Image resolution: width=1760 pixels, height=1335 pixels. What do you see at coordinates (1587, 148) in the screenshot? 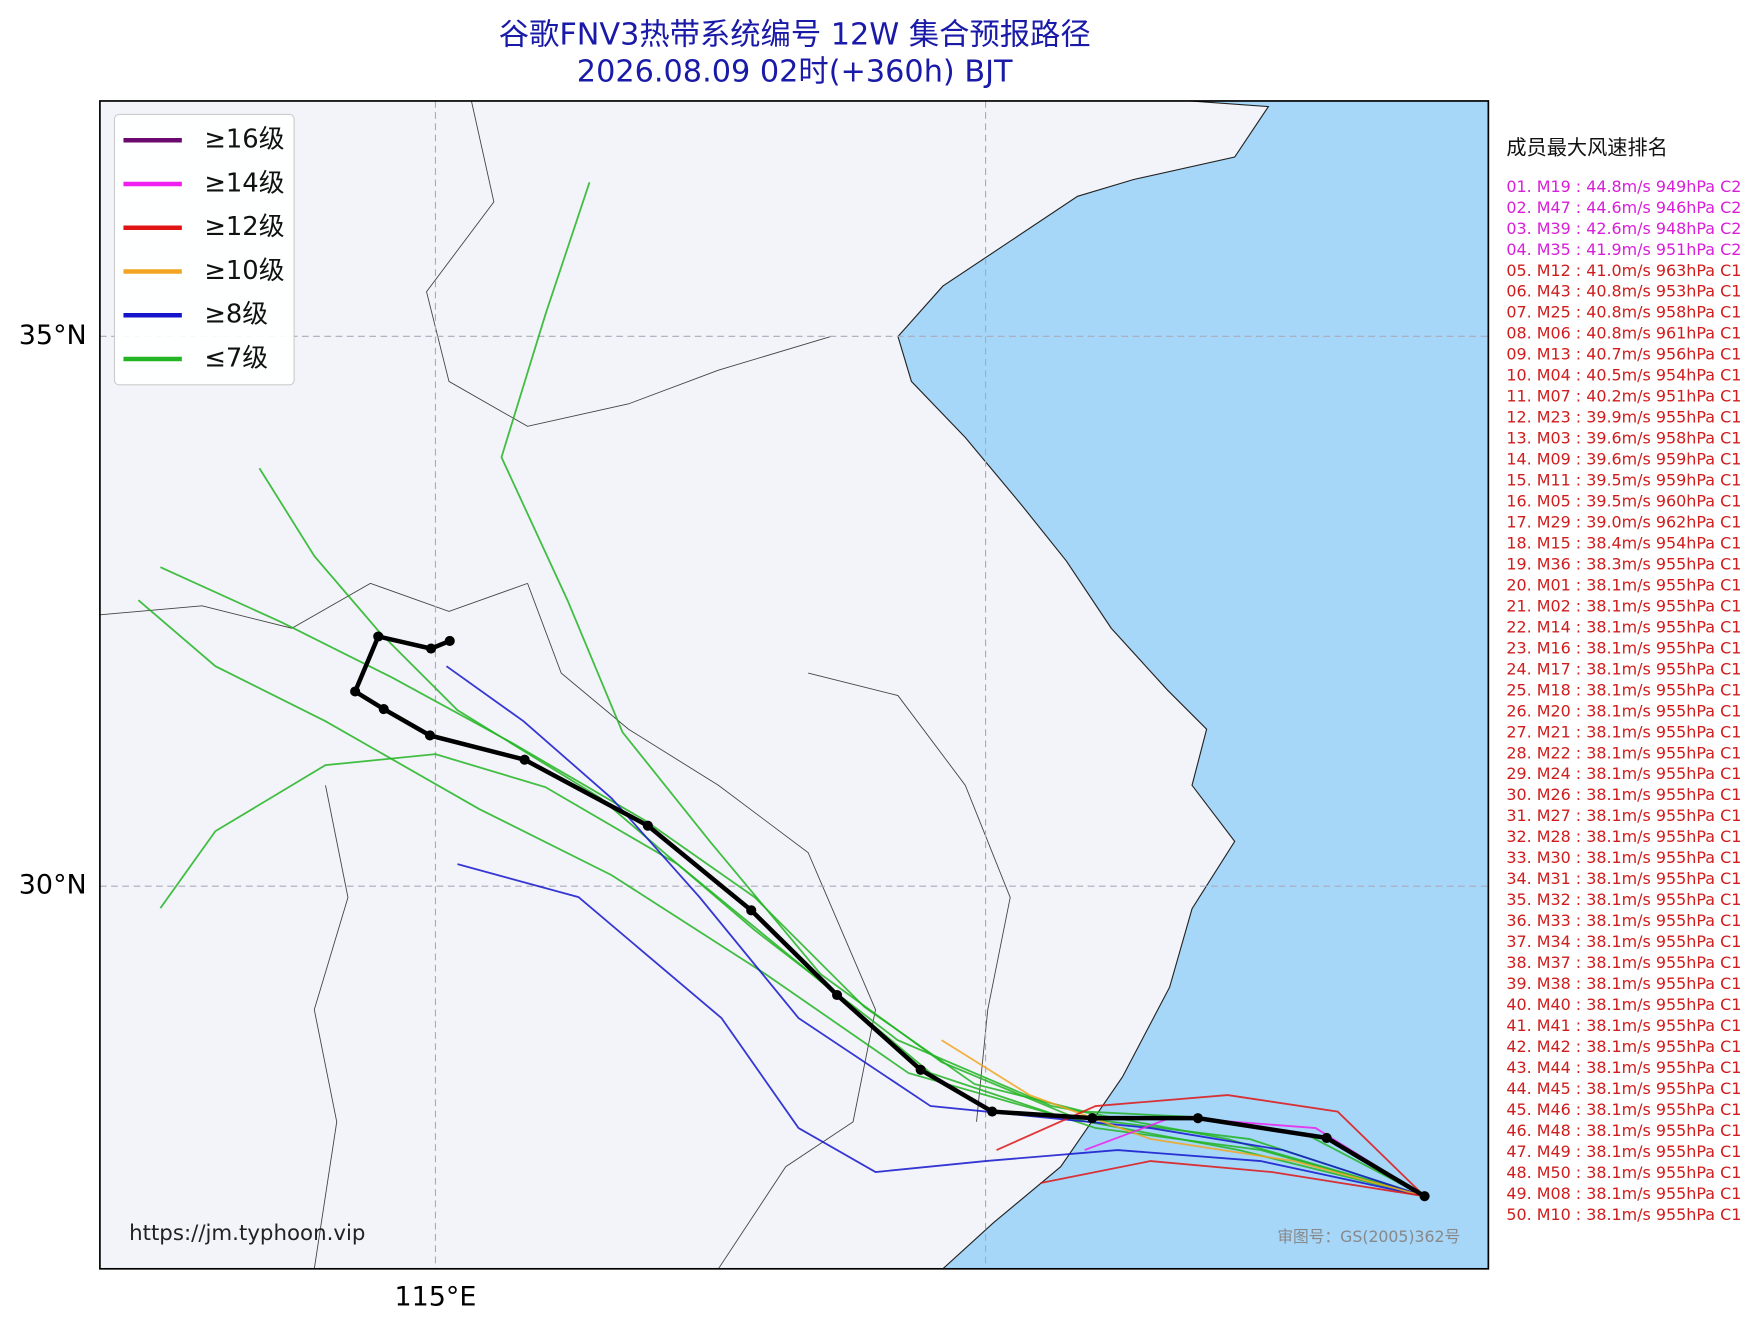
I see `ranking-title: 成员最大风速排名` at bounding box center [1587, 148].